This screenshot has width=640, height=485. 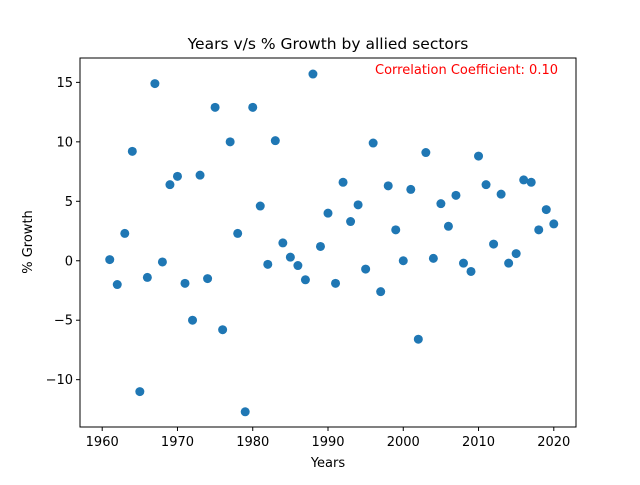 I want to click on x-tick-label: 1980, so click(x=252, y=442).